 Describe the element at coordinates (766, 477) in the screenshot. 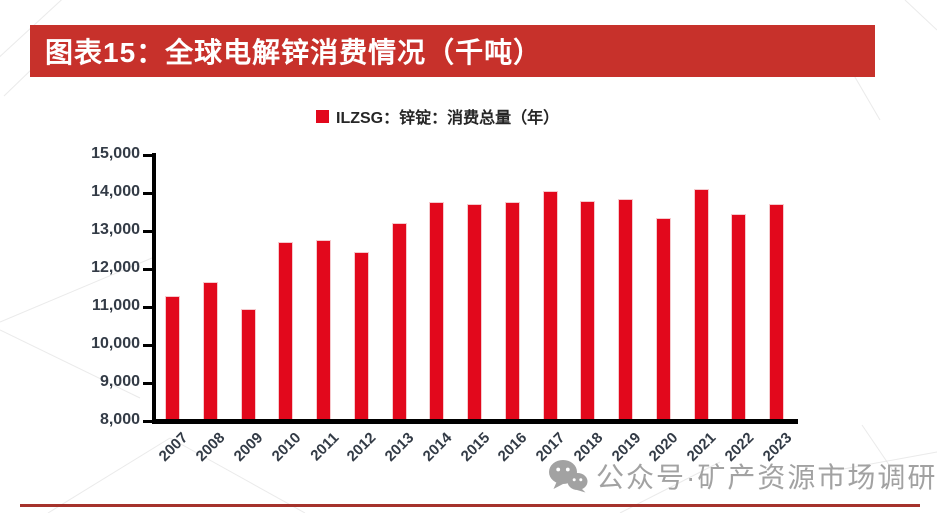

I see `watermark-text: 公众号·矿产资源市场调研` at that location.